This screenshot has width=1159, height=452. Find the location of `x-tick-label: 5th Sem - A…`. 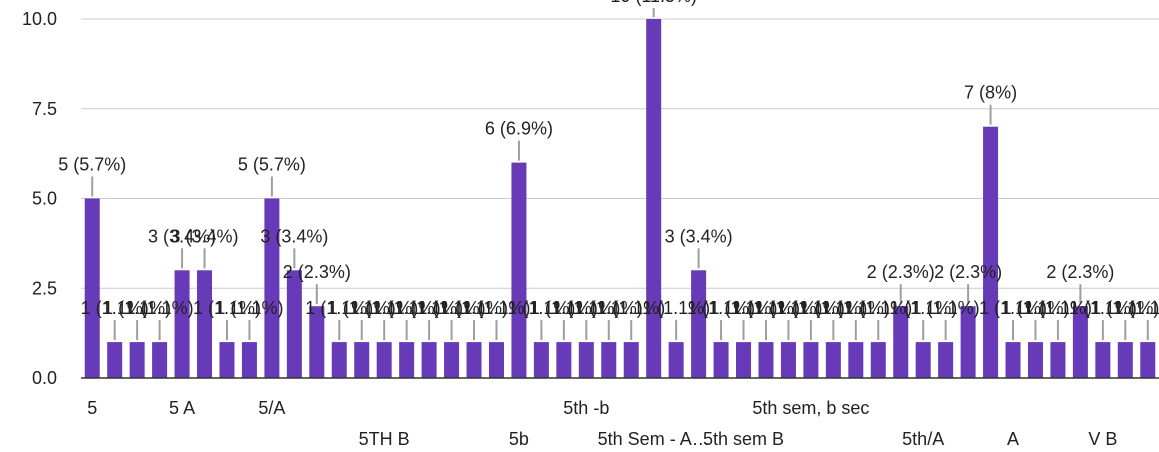

x-tick-label: 5th Sem - A… is located at coordinates (654, 439).